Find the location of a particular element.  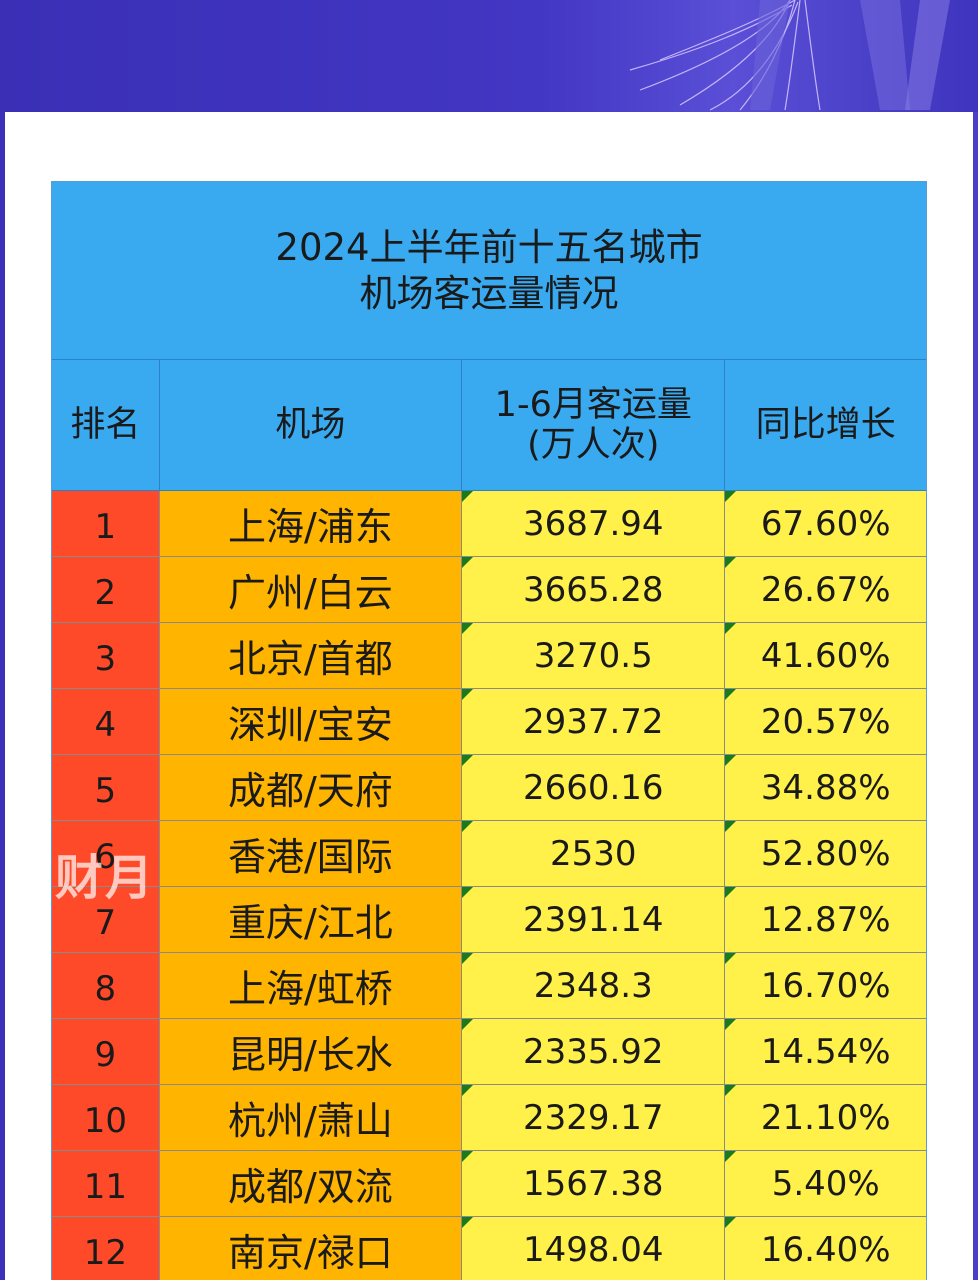

volume-cell-text: 2391.14 is located at coordinates (593, 919).